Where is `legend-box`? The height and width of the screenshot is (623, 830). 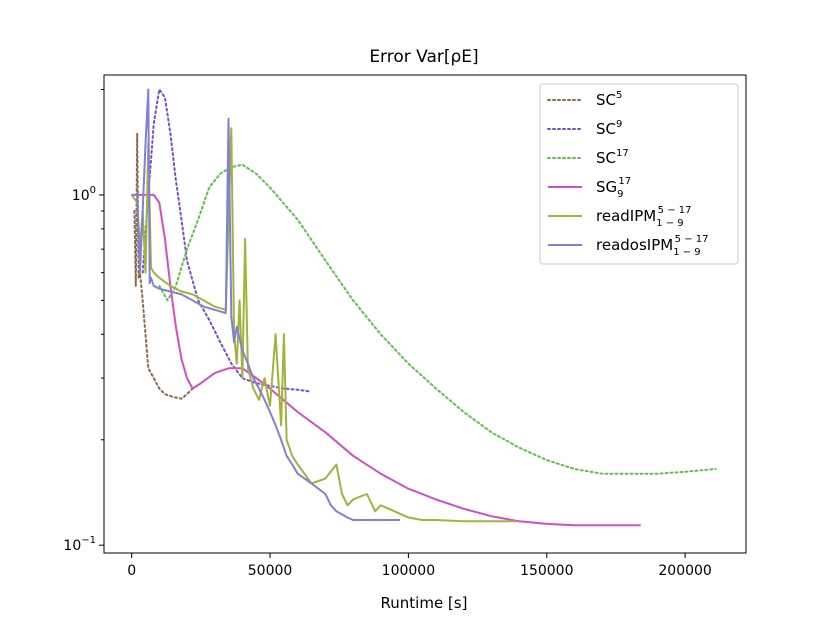 legend-box is located at coordinates (639, 174).